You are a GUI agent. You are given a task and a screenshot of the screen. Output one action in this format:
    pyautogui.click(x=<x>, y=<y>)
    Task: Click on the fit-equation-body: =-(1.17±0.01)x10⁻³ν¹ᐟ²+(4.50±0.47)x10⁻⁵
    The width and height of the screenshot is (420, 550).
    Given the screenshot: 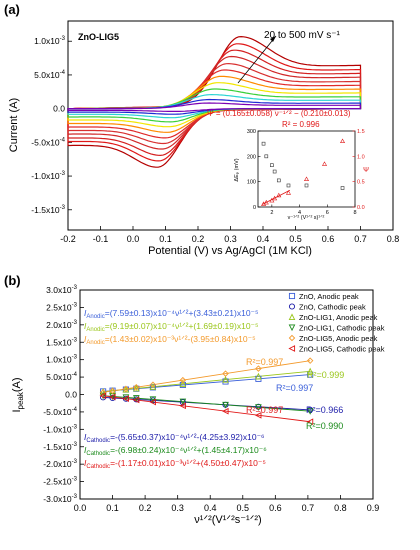 What is the action you would take?
    pyautogui.click(x=188, y=463)
    